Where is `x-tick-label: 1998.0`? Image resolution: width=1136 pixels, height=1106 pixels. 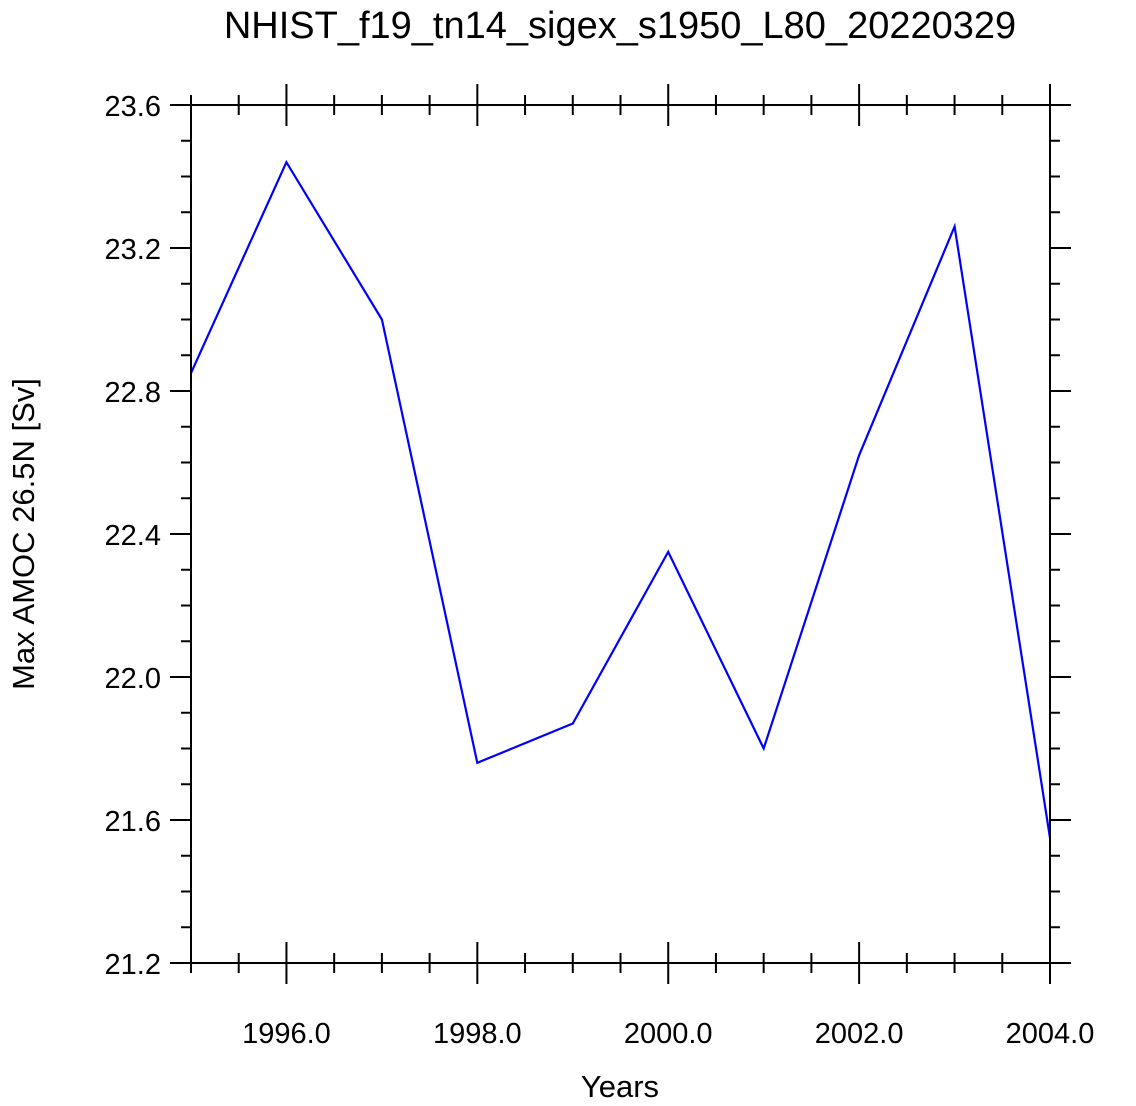
x-tick-label: 1998.0 is located at coordinates (477, 1034).